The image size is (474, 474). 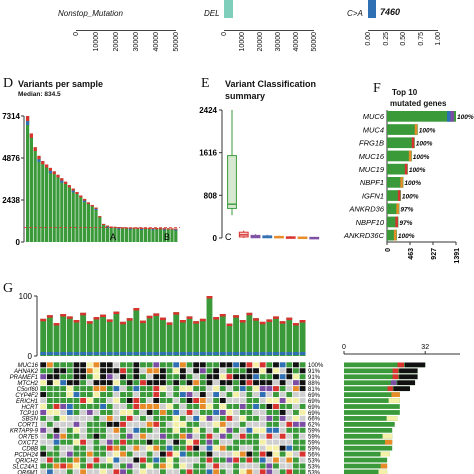 What do you see at coordinates (355, 13) in the screenshot?
I see `top-right-label: C>A` at bounding box center [355, 13].